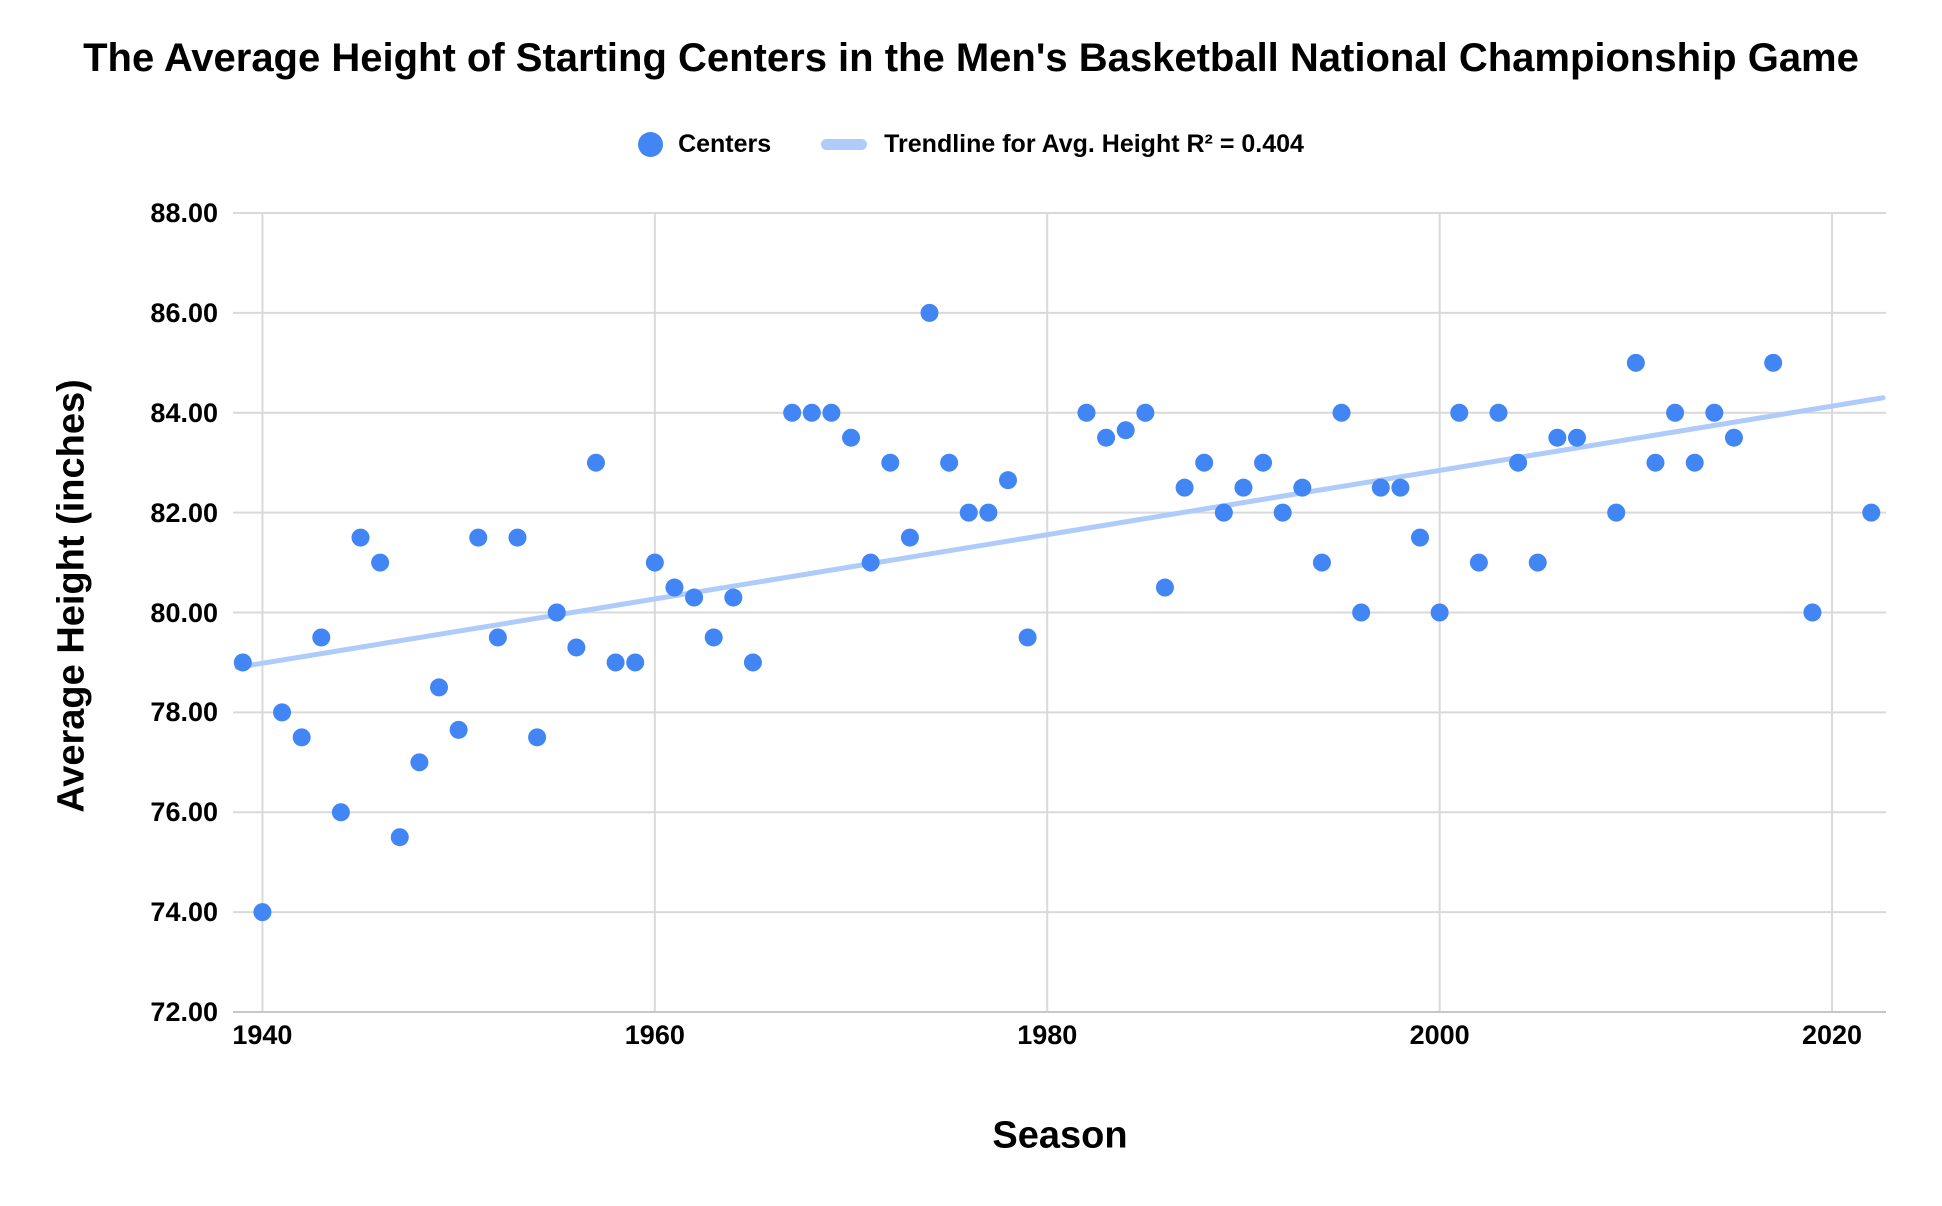  What do you see at coordinates (909, 537) in the screenshot?
I see `data-point-1973` at bounding box center [909, 537].